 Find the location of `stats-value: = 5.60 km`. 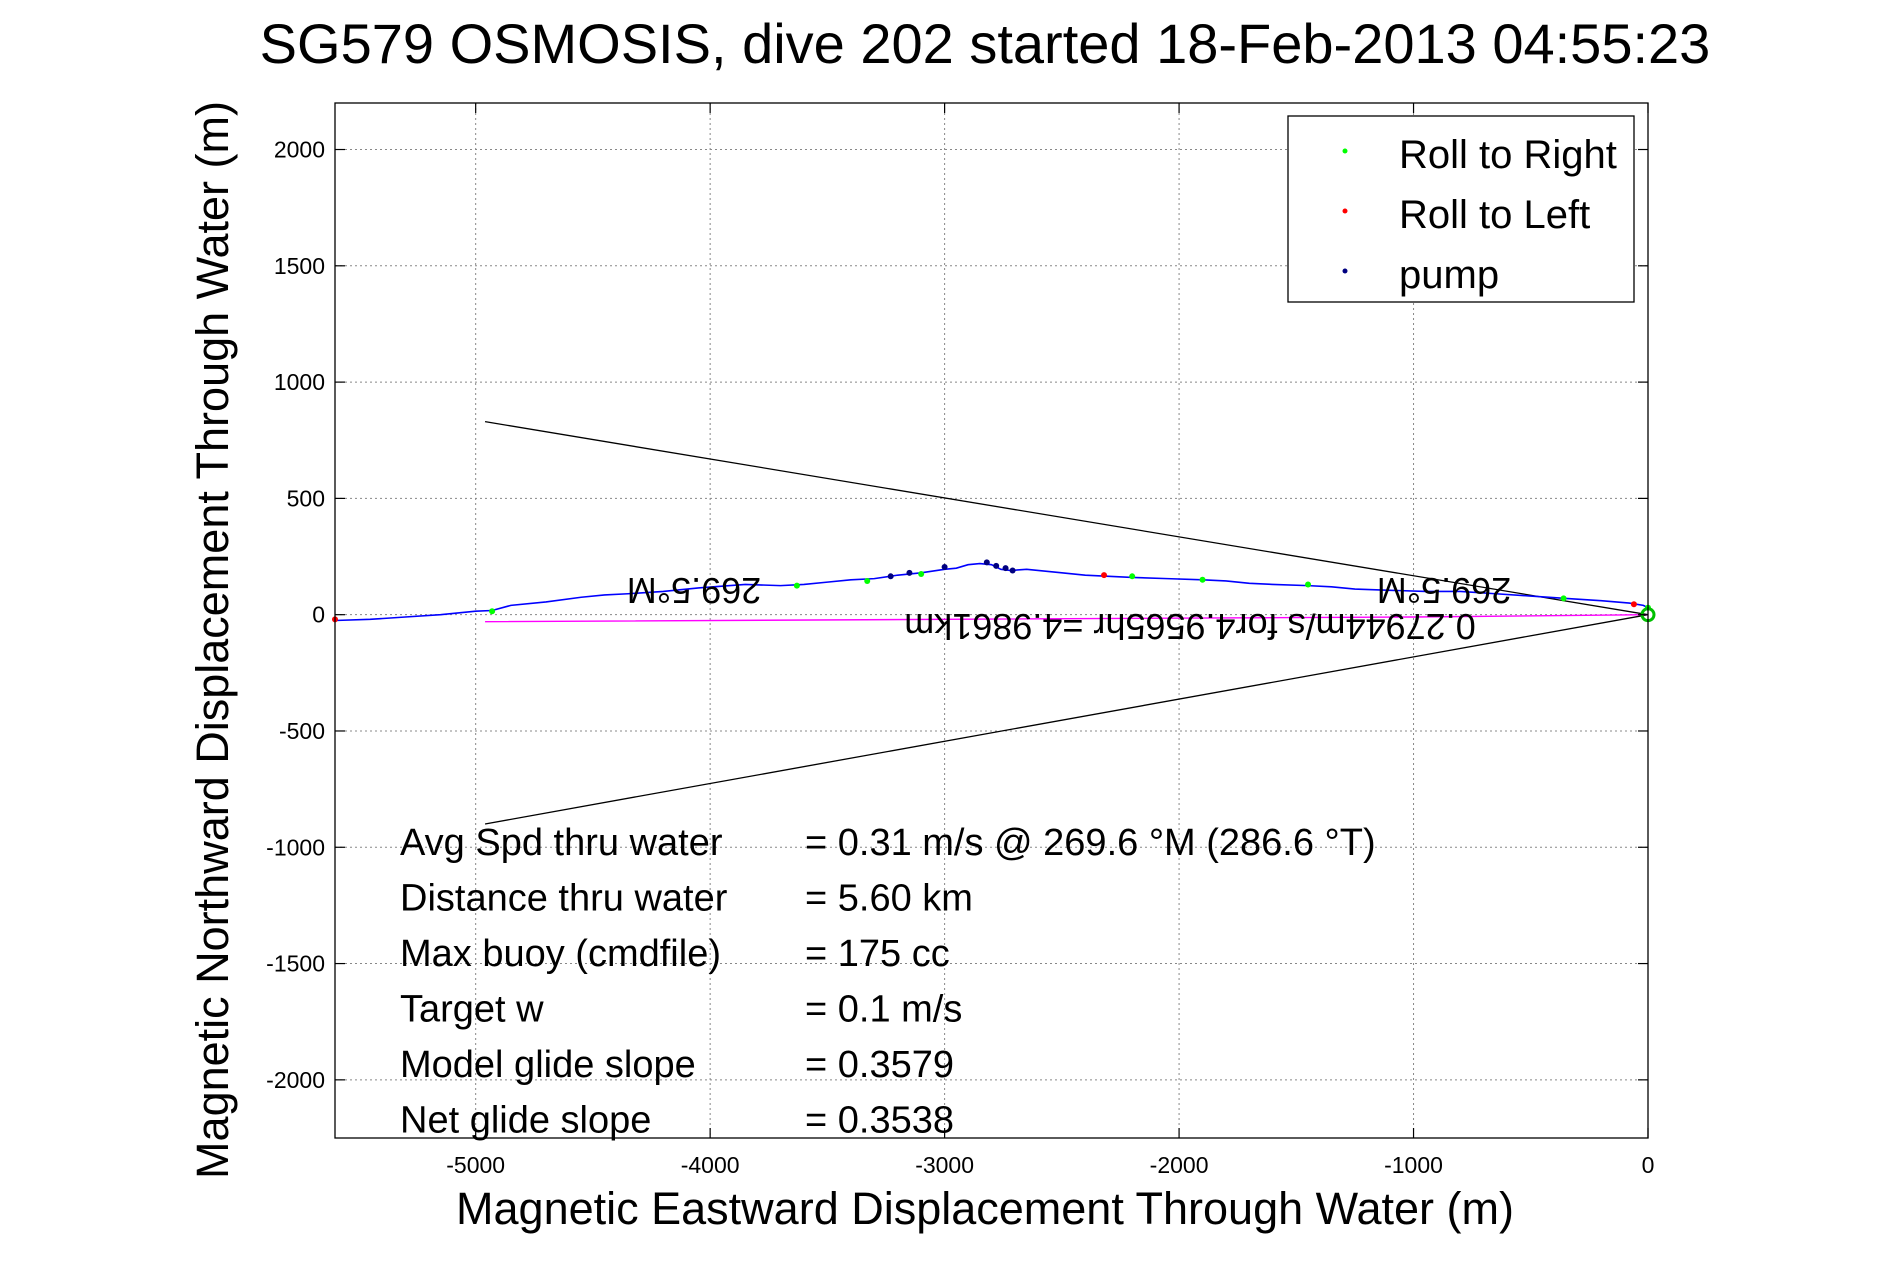

stats-value: = 5.60 km is located at coordinates (889, 899).